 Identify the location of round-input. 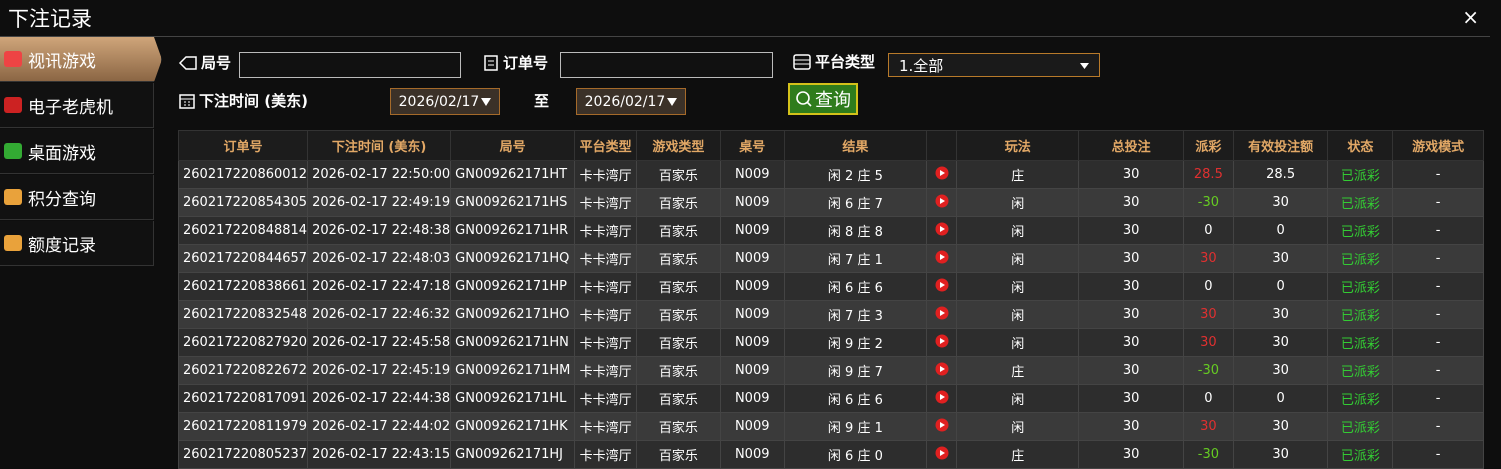
(350, 65).